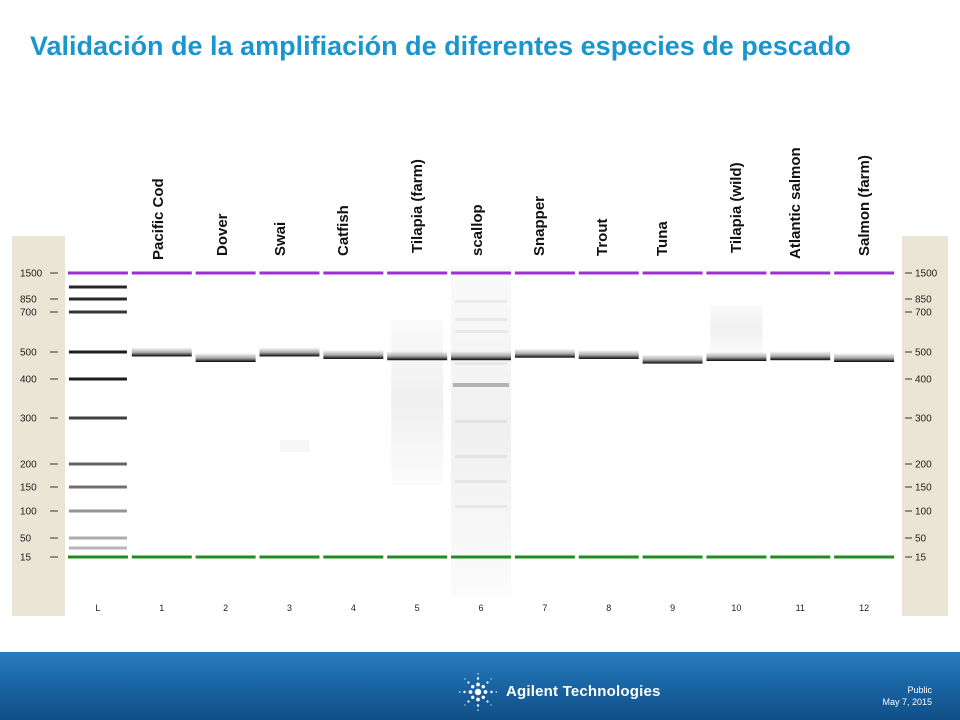 This screenshot has width=960, height=720. Describe the element at coordinates (864, 608) in the screenshot. I see `lane-id-label: 12` at that location.